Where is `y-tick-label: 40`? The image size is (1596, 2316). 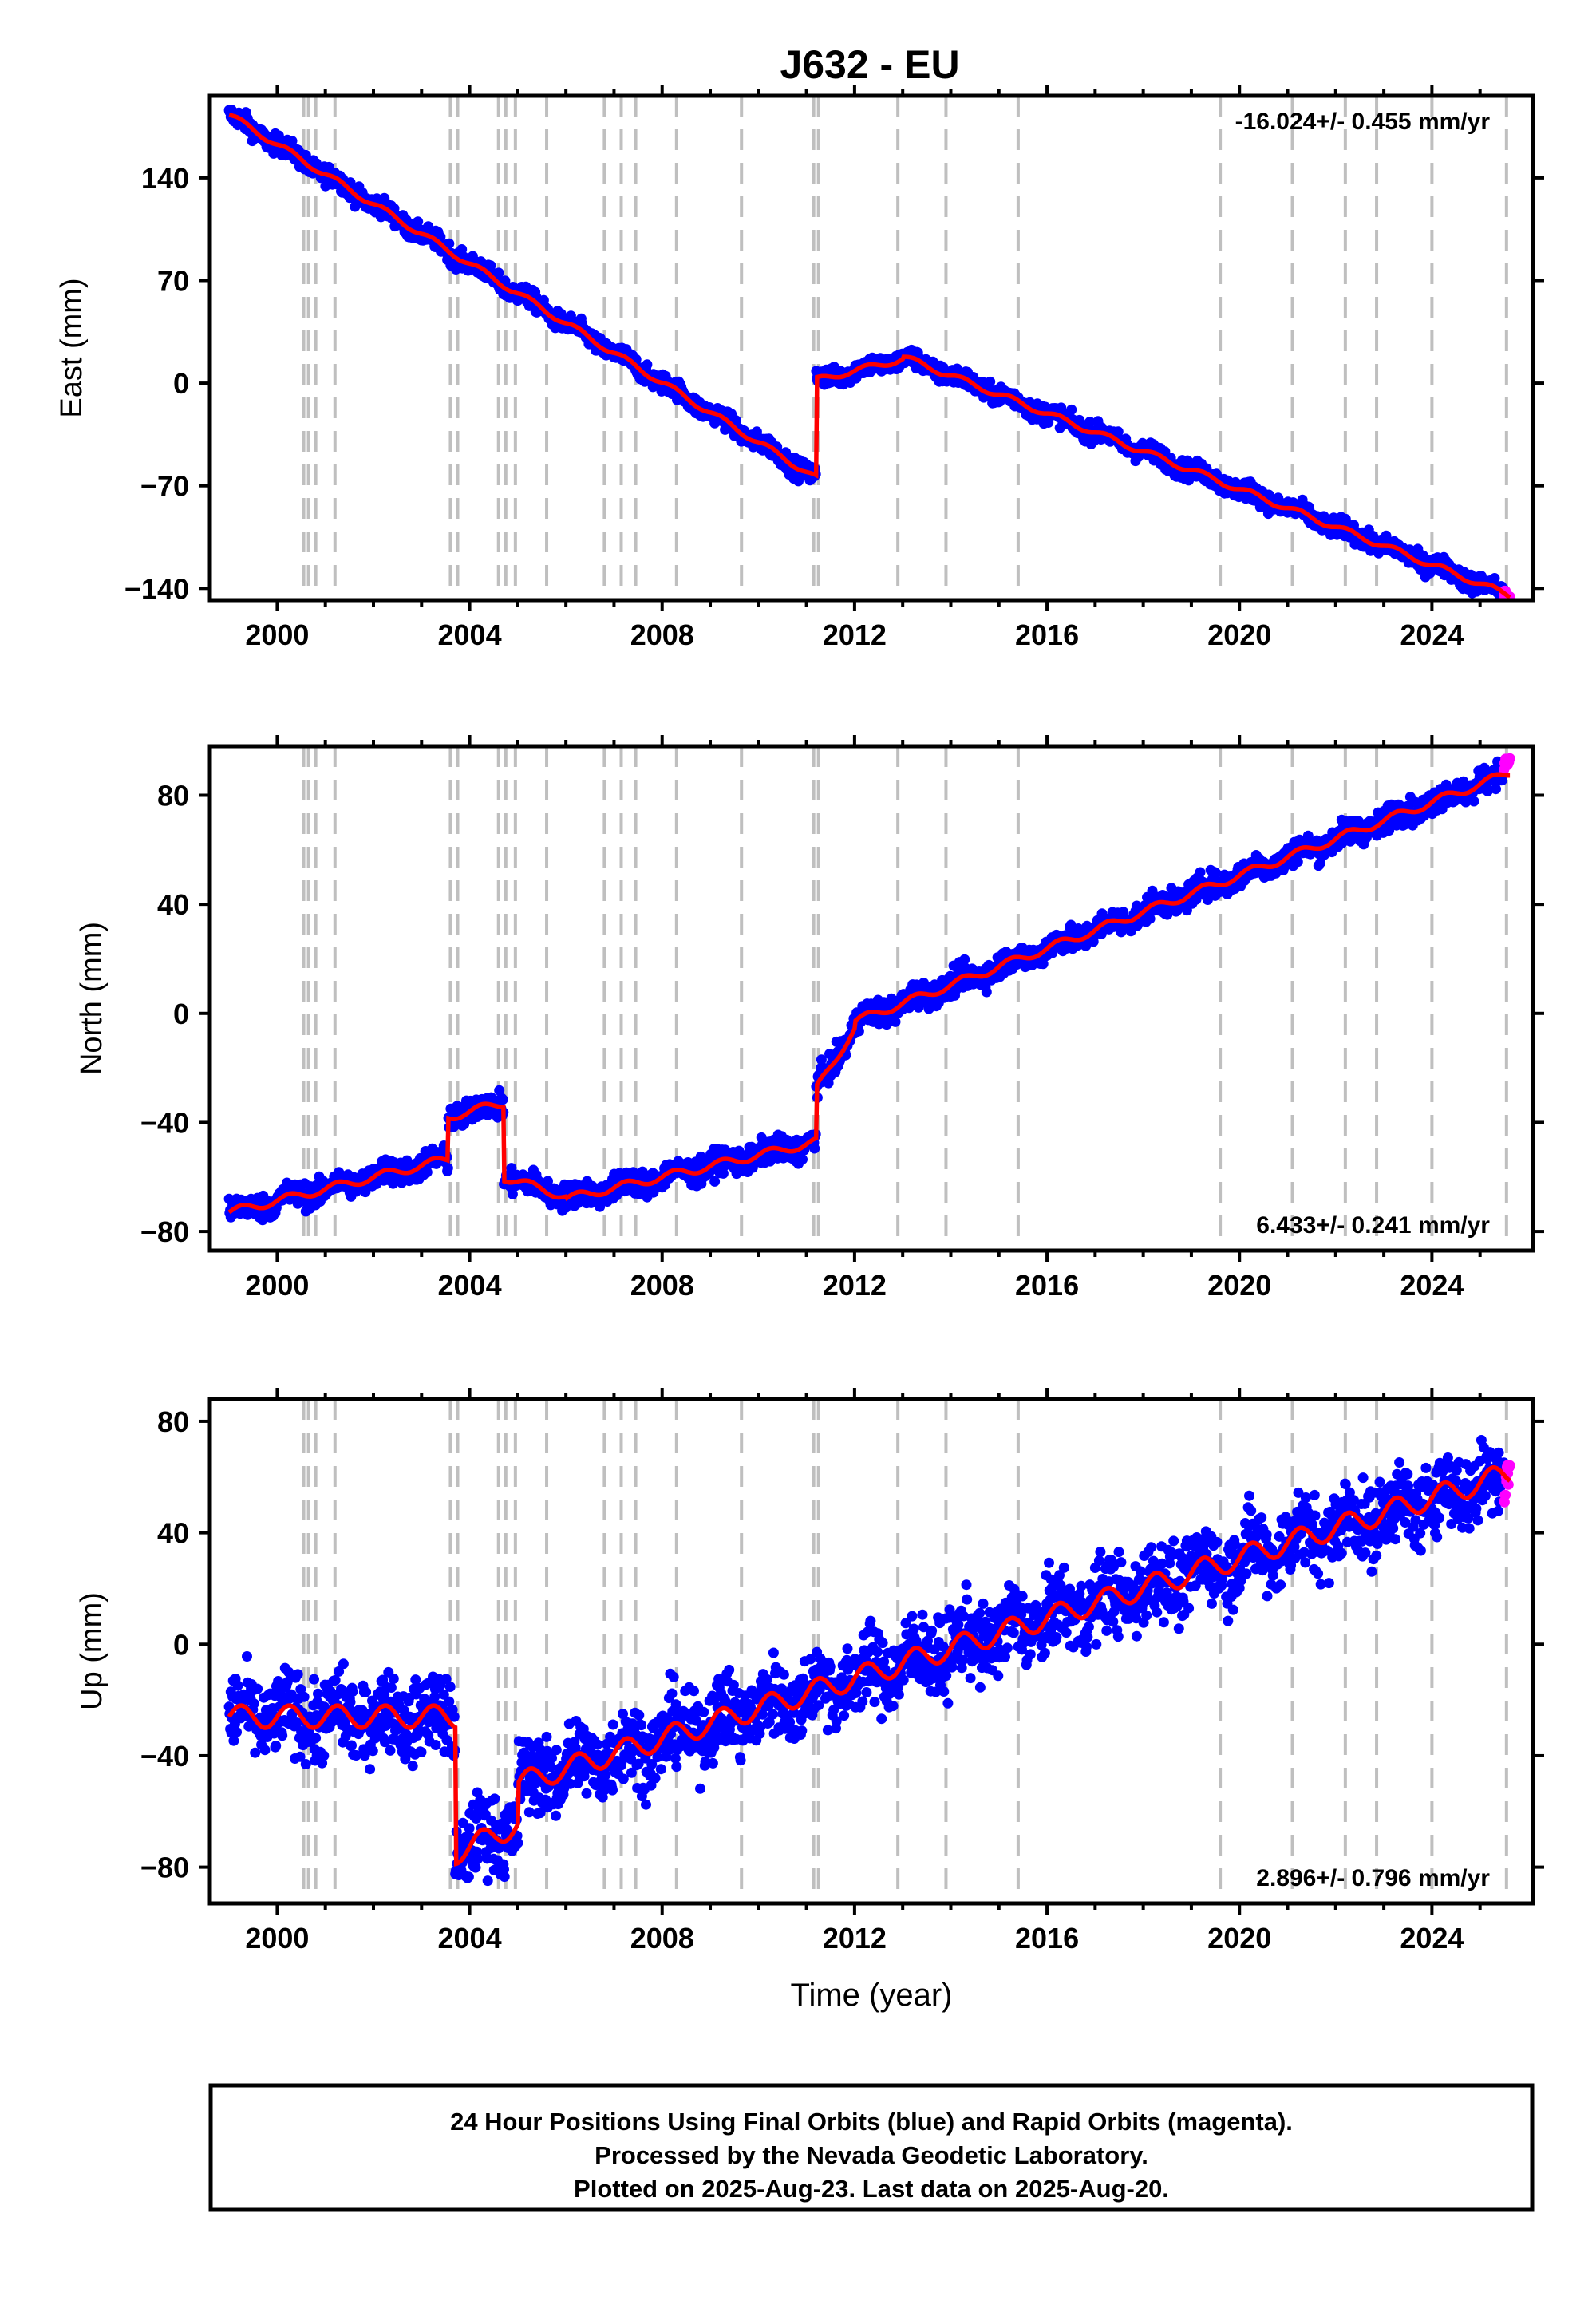
y-tick-label: 40 is located at coordinates (173, 905).